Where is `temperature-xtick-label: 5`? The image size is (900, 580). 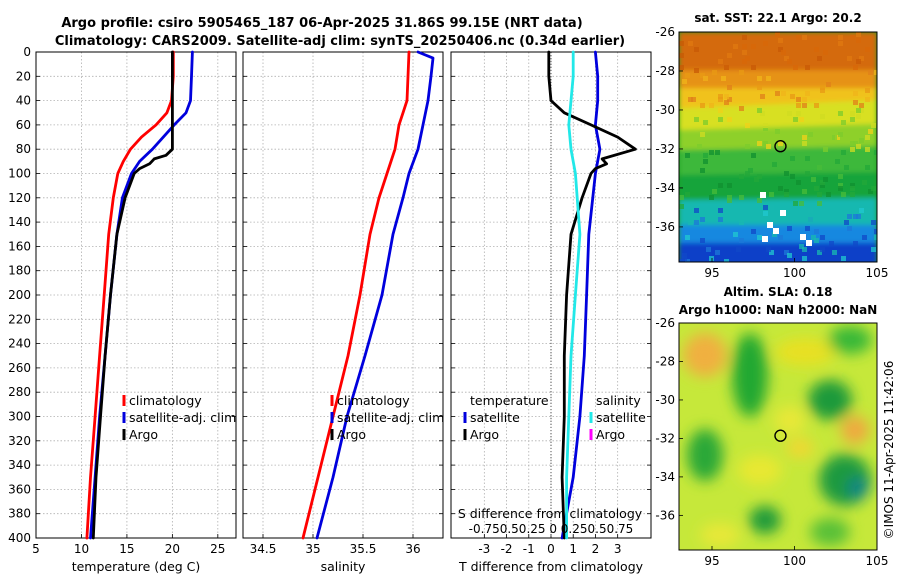 temperature-xtick-label: 5 is located at coordinates (36, 549).